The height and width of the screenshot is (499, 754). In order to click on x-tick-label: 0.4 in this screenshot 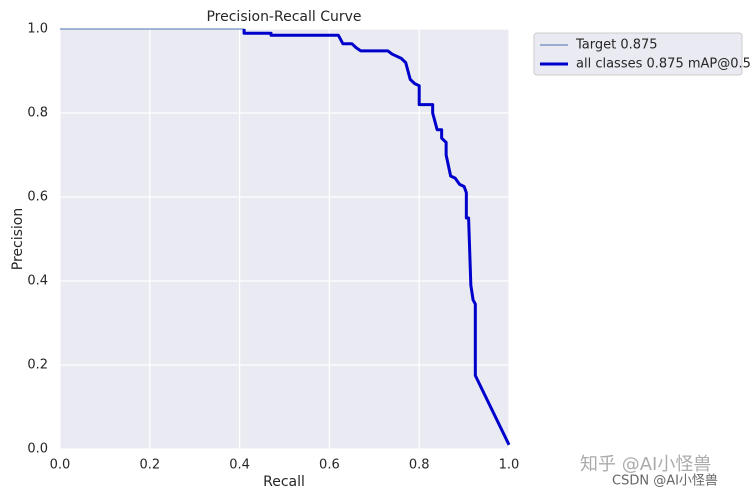, I will do `click(239, 465)`.